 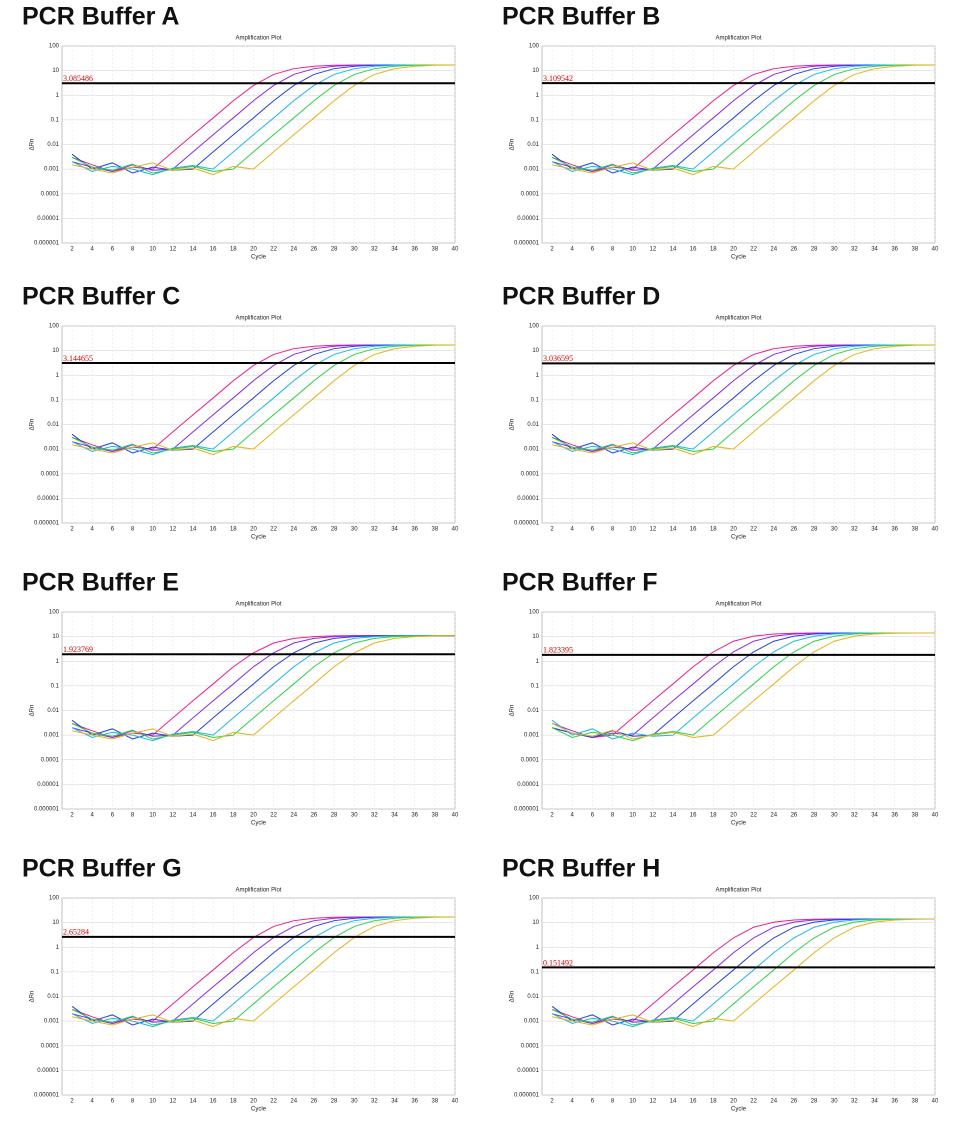 What do you see at coordinates (573, 530) in the screenshot?
I see `x-tick-label: 4` at bounding box center [573, 530].